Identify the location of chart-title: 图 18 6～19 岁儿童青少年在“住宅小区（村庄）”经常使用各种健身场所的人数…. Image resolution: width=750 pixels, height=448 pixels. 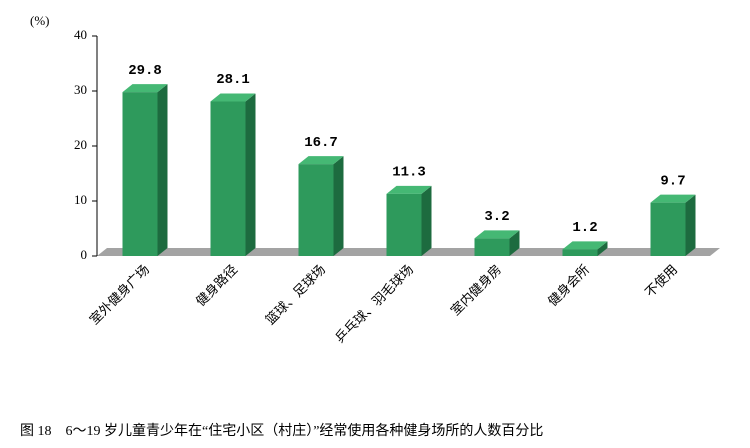
(281, 430).